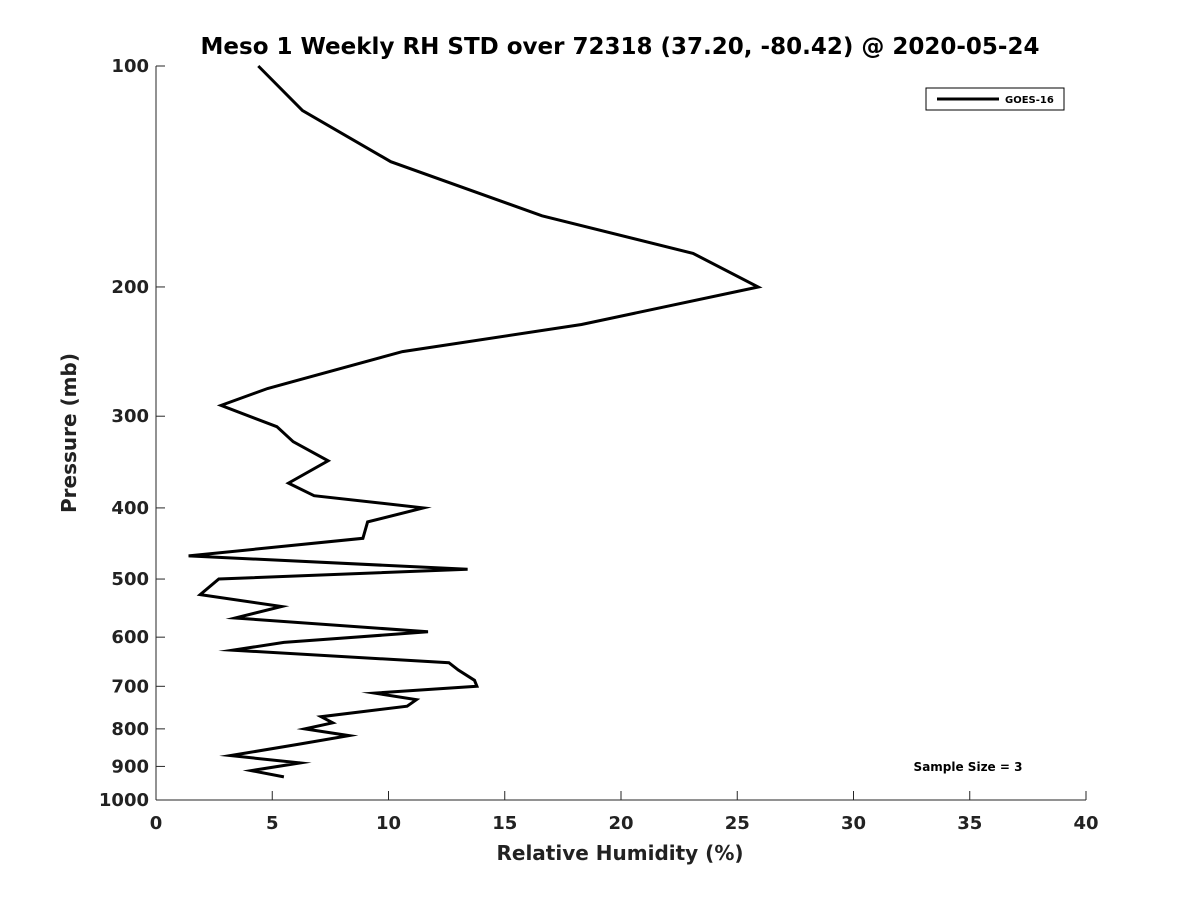  Describe the element at coordinates (130, 66) in the screenshot. I see `y-tick-label: 100` at that location.